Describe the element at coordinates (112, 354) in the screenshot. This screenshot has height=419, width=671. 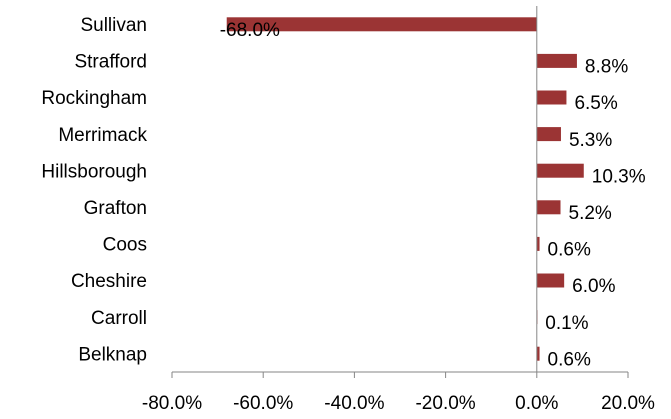
I see `category-label: Belknap` at that location.